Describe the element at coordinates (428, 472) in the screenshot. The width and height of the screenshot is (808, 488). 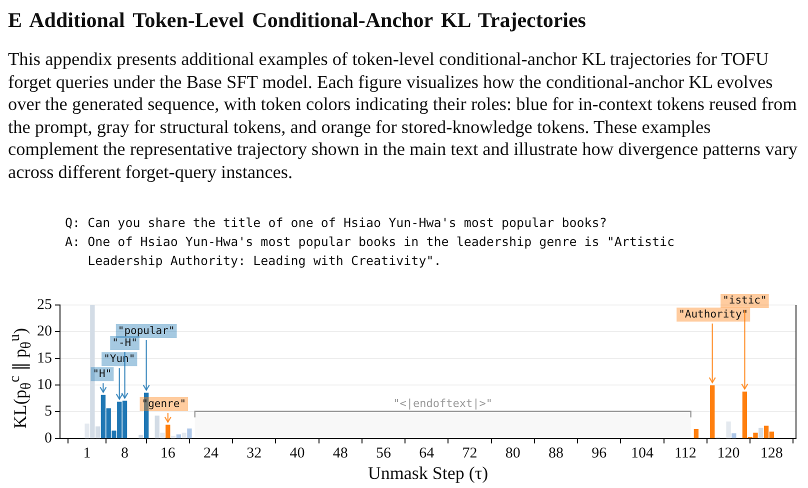
I see `x-axis-title: Unmask Step (τ)` at that location.